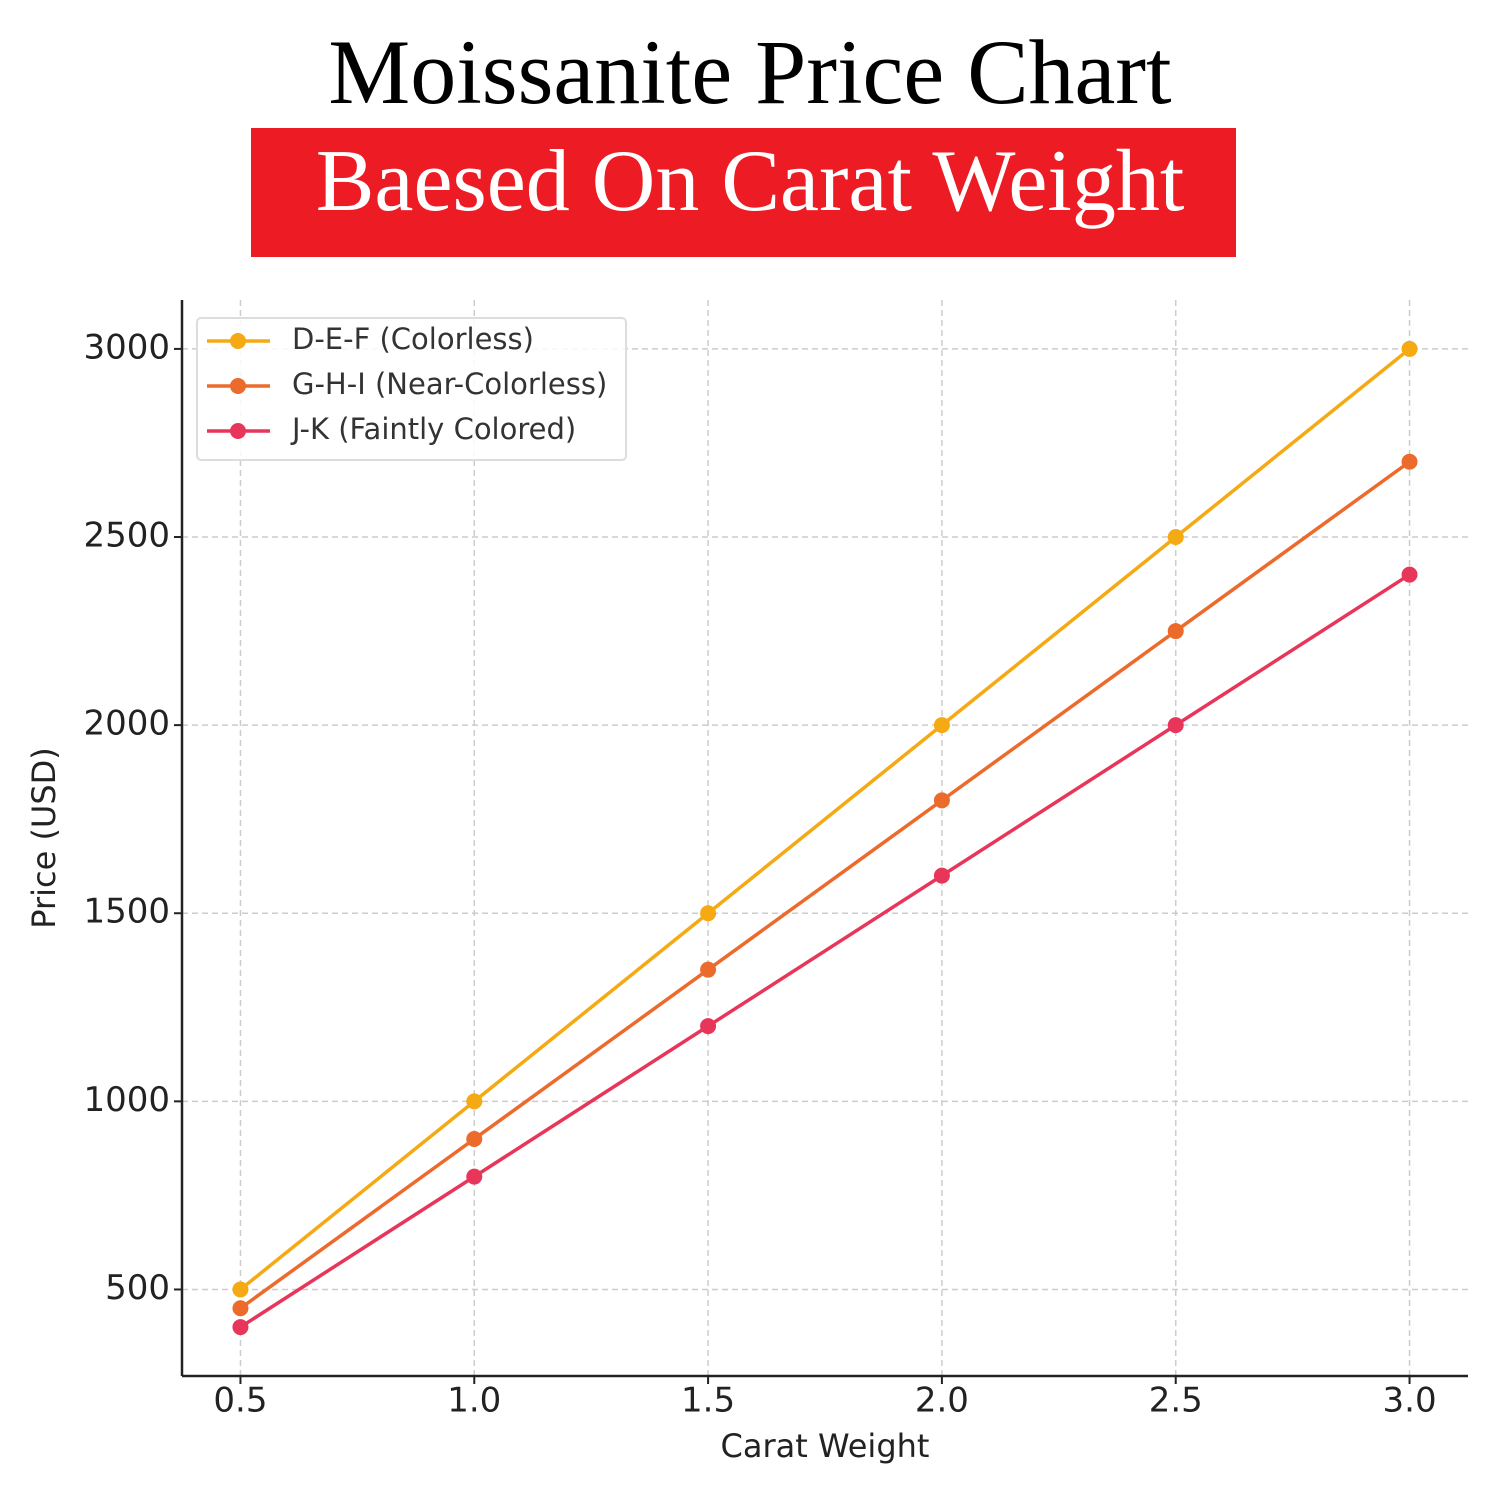 The width and height of the screenshot is (1500, 1500). Describe the element at coordinates (44, 838) in the screenshot. I see `y-axis-label: Price (USD)` at that location.